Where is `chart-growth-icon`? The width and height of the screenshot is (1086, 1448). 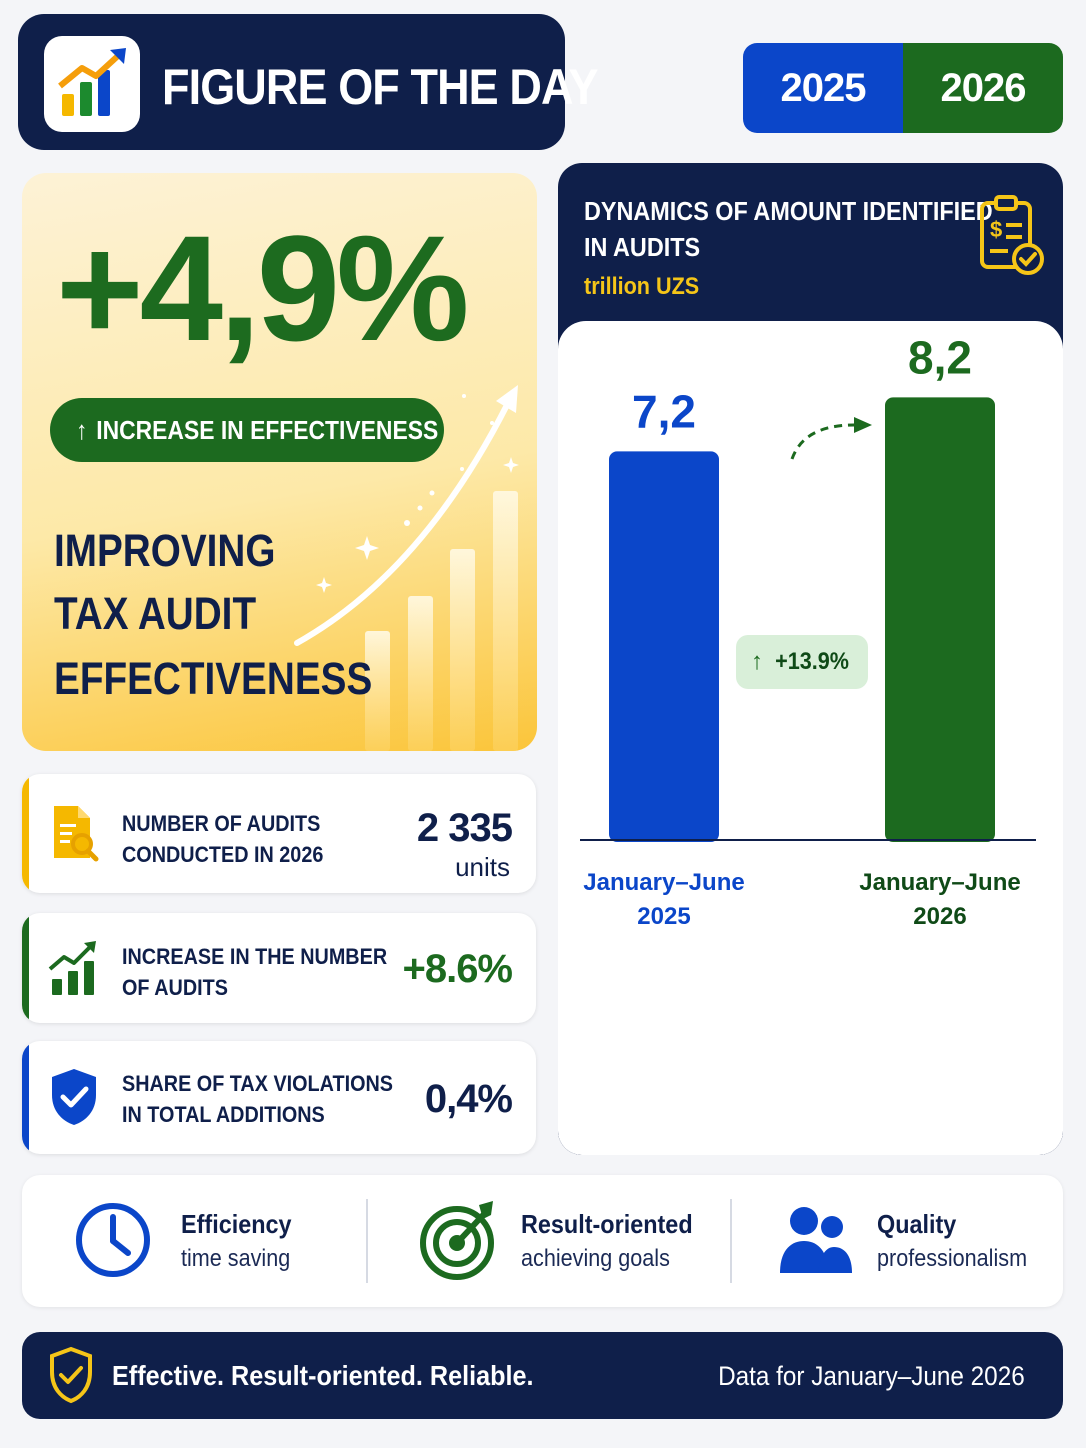
chart-growth-icon is located at coordinates (92, 82).